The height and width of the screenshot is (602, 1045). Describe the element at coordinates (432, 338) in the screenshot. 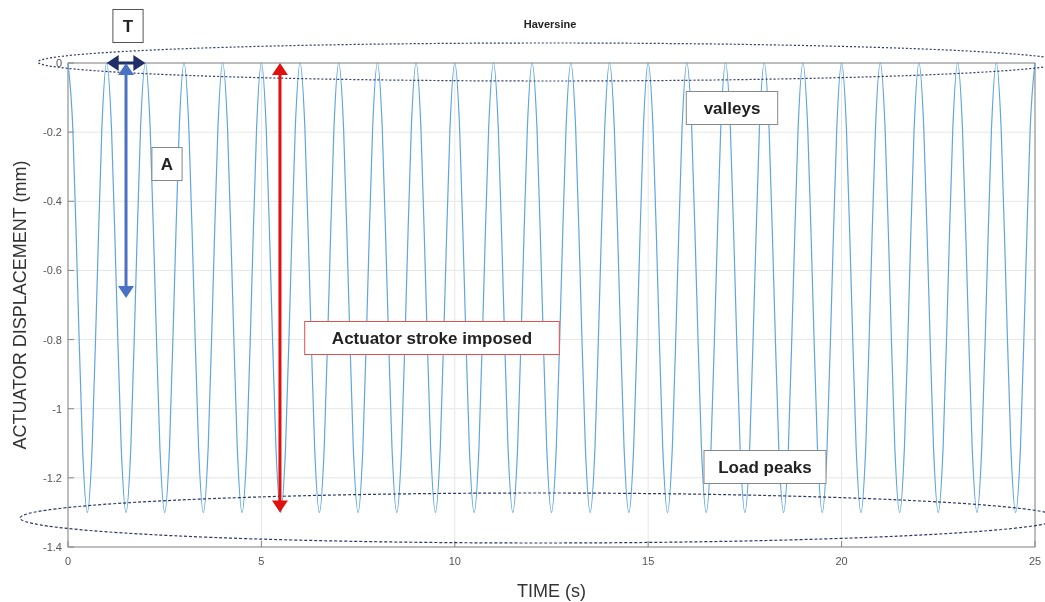

I see `annotation: Actuator stroke imposed` at that location.